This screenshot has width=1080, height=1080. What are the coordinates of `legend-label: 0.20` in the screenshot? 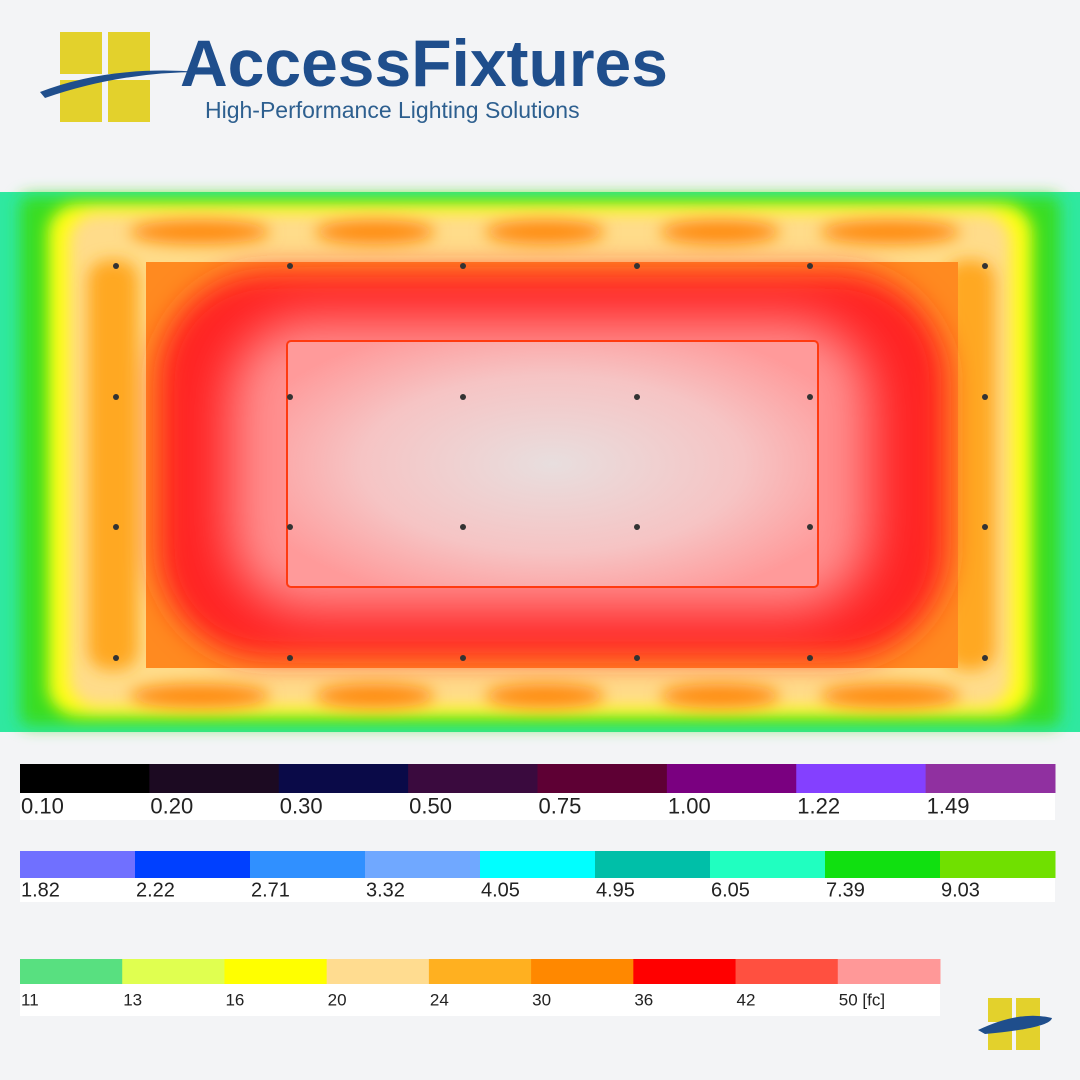 It's located at (171, 805).